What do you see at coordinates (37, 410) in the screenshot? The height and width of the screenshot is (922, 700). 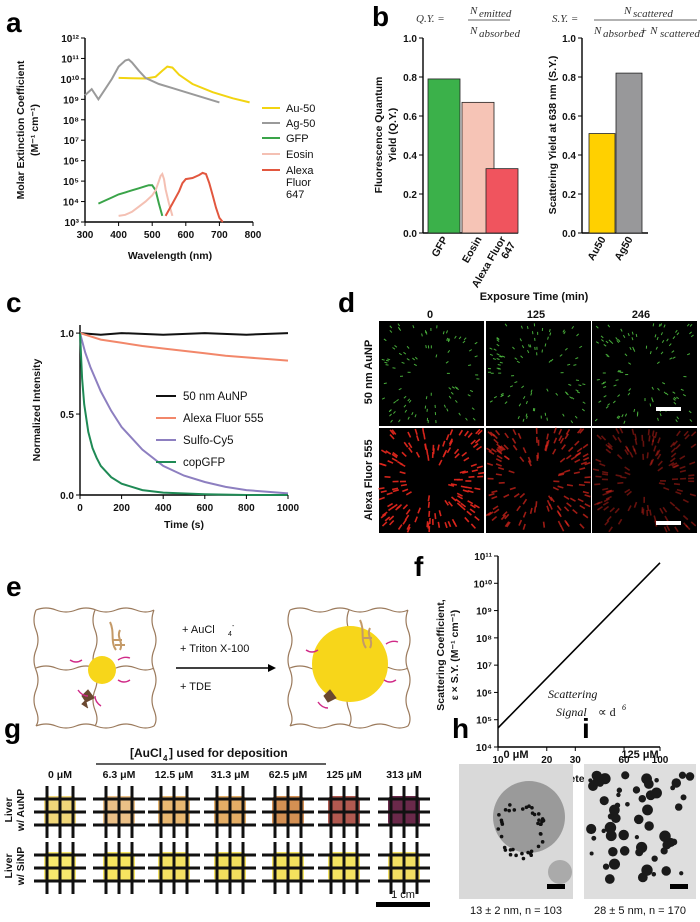 I see `panel-c-ylabel: Normalized Intensity` at bounding box center [37, 410].